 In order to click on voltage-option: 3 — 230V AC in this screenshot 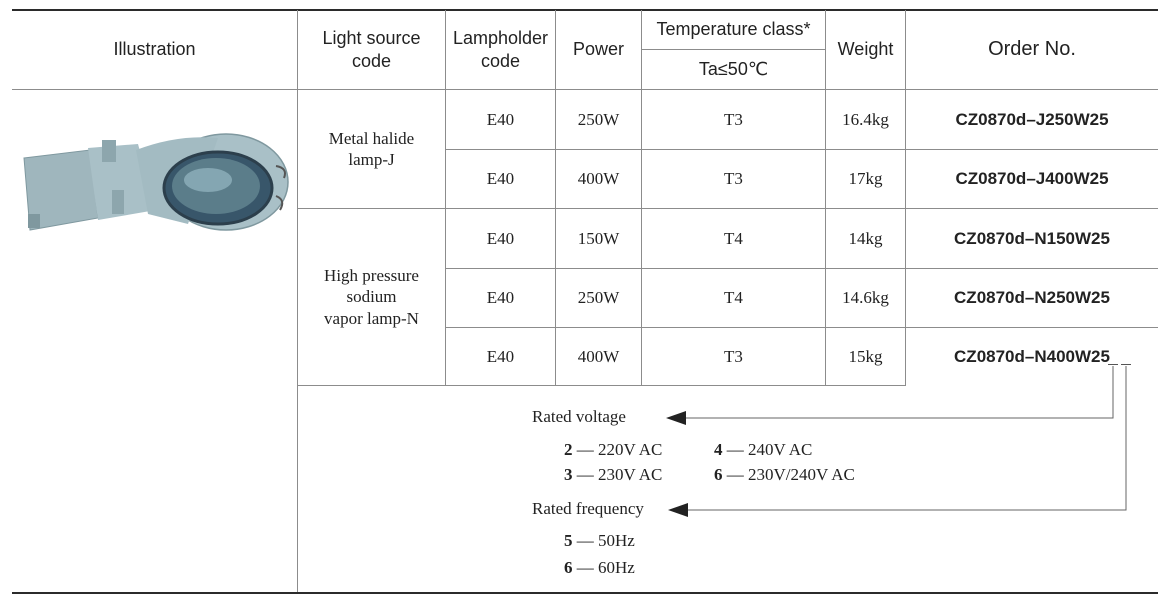, I will do `click(613, 474)`.